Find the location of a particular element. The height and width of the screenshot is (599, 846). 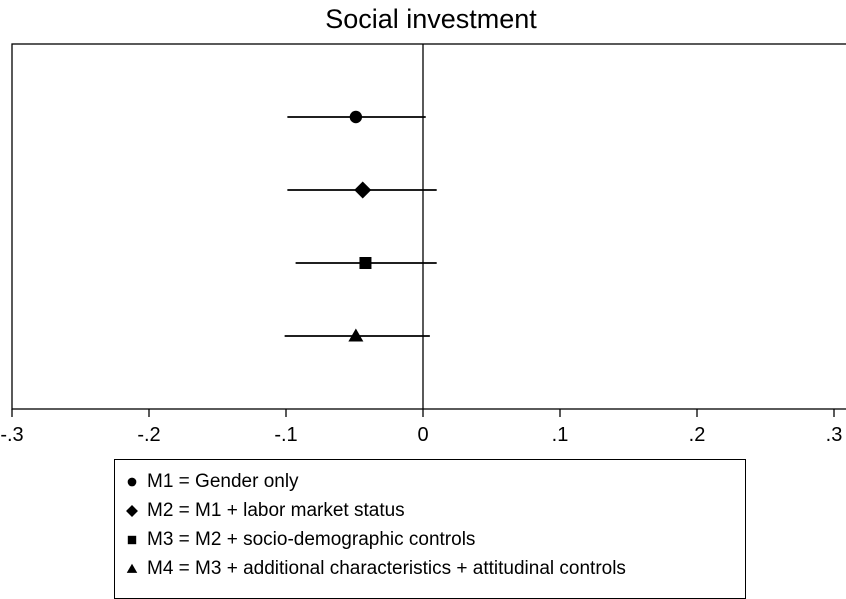

legend-label: M1 = Gender only is located at coordinates (223, 481).